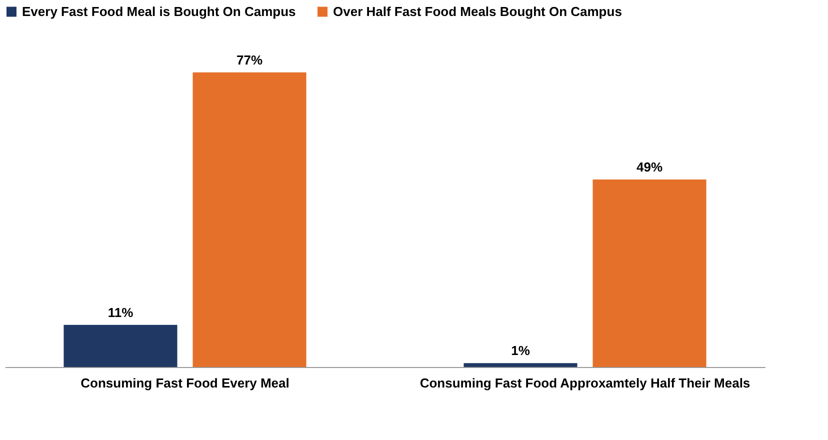 The height and width of the screenshot is (440, 828). Describe the element at coordinates (477, 11) in the screenshot. I see `legend-label: Over Half Fast Food Meals Bought On Campus` at that location.